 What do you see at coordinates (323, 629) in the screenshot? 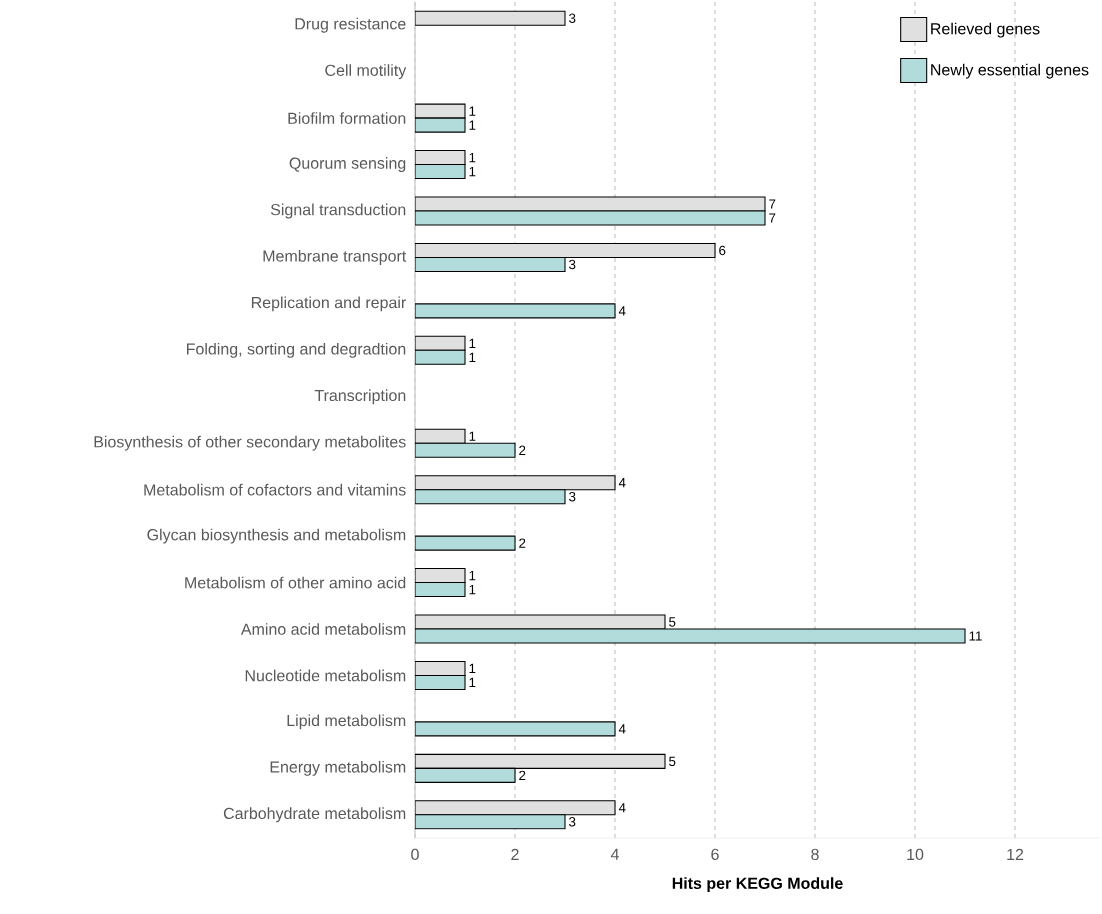
I see `y-tick-label: Amino acid metabolism` at bounding box center [323, 629].